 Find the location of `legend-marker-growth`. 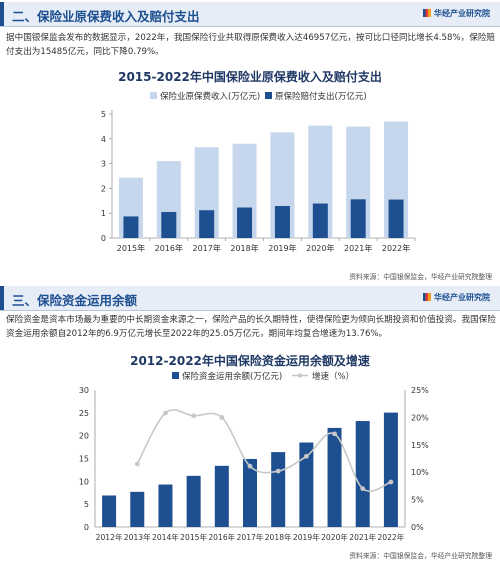

legend-marker-growth is located at coordinates (300, 375).